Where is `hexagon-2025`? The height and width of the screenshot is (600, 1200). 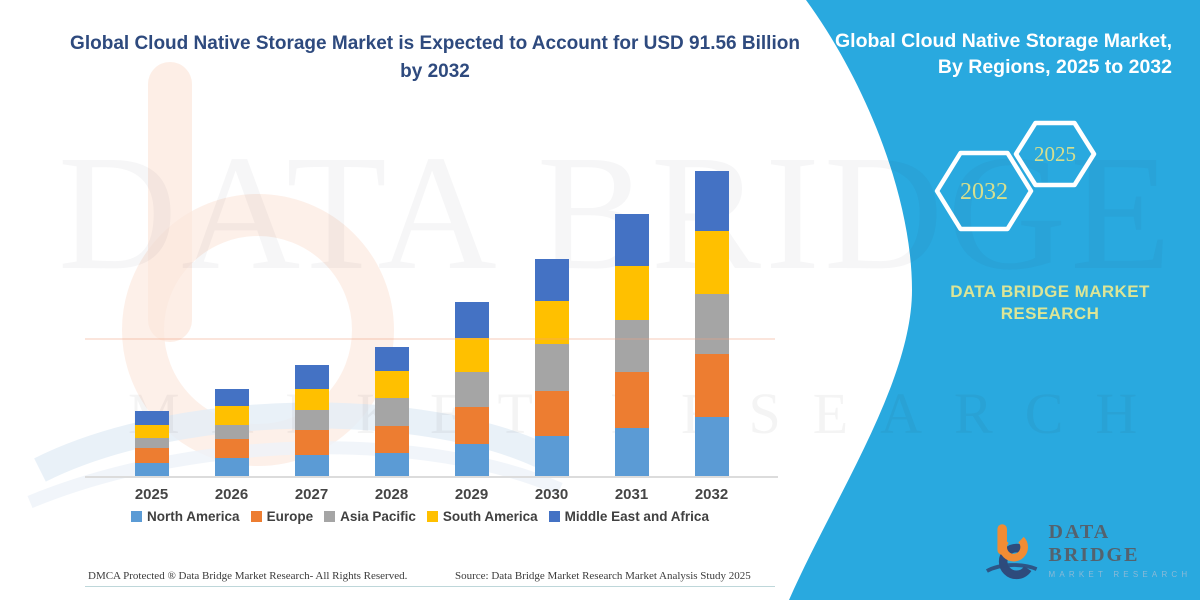 hexagon-2025 is located at coordinates (1055, 154).